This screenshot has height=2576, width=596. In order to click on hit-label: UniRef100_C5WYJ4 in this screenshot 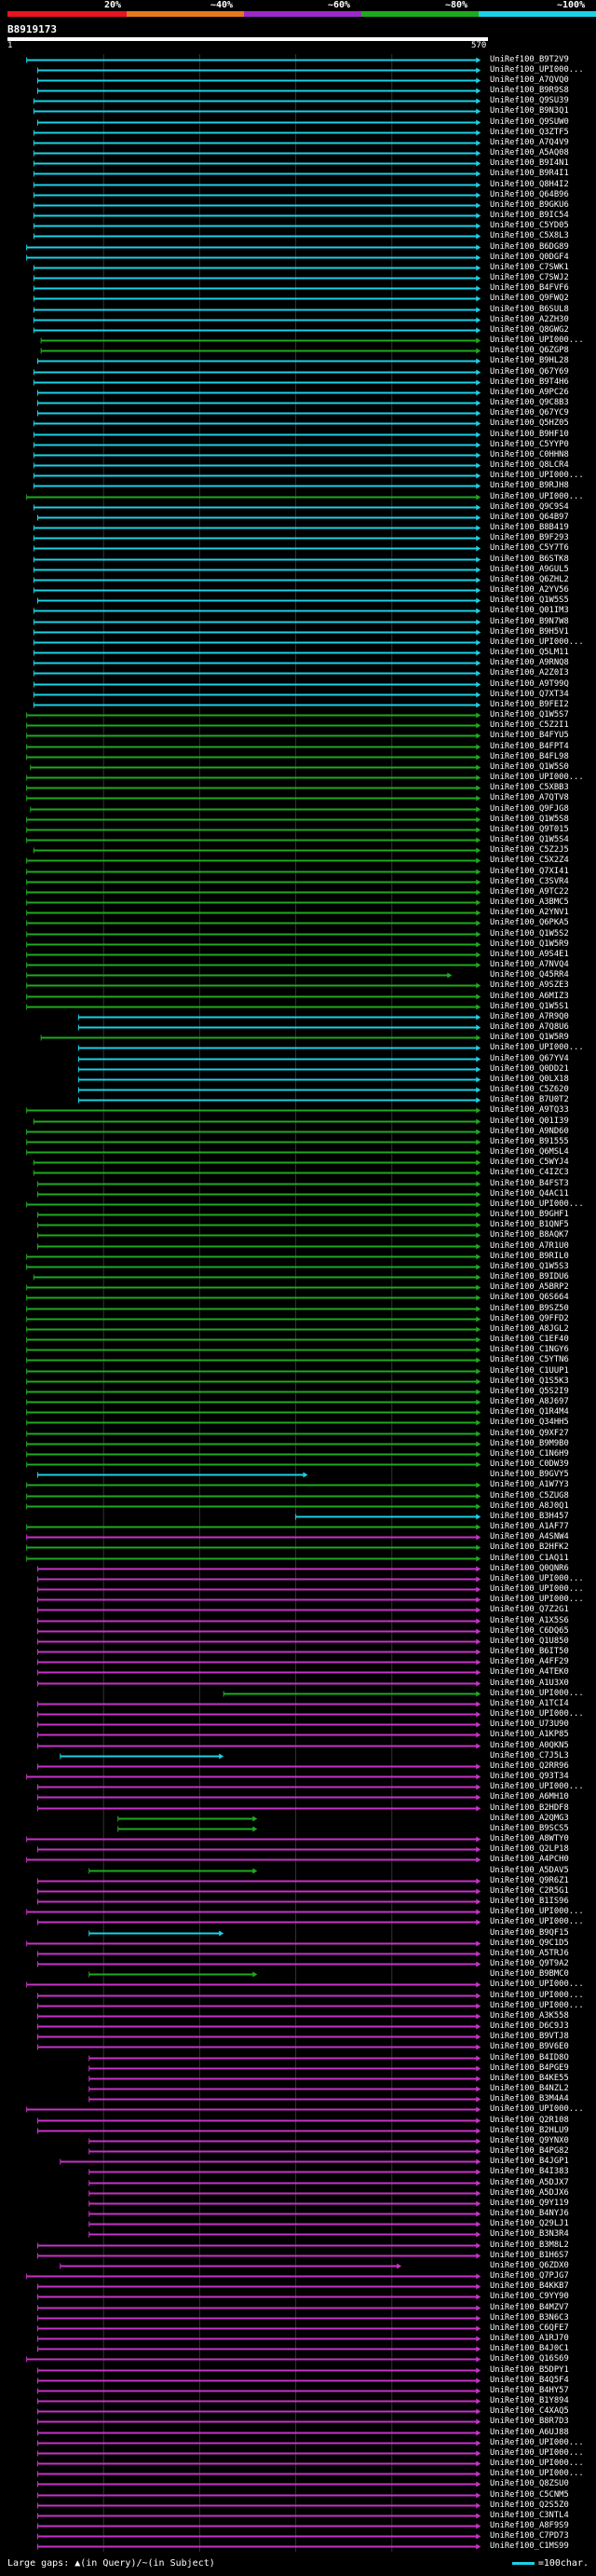, I will do `click(529, 1162)`.